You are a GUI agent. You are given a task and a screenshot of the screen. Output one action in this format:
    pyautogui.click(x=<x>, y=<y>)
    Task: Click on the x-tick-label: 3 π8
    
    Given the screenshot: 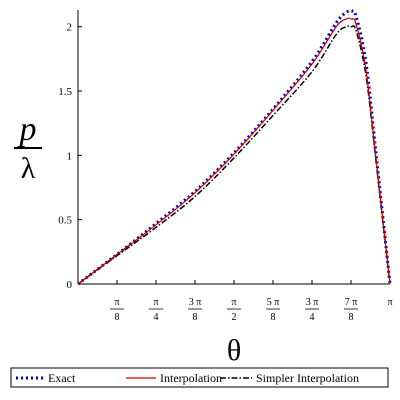 What is the action you would take?
    pyautogui.click(x=195, y=310)
    